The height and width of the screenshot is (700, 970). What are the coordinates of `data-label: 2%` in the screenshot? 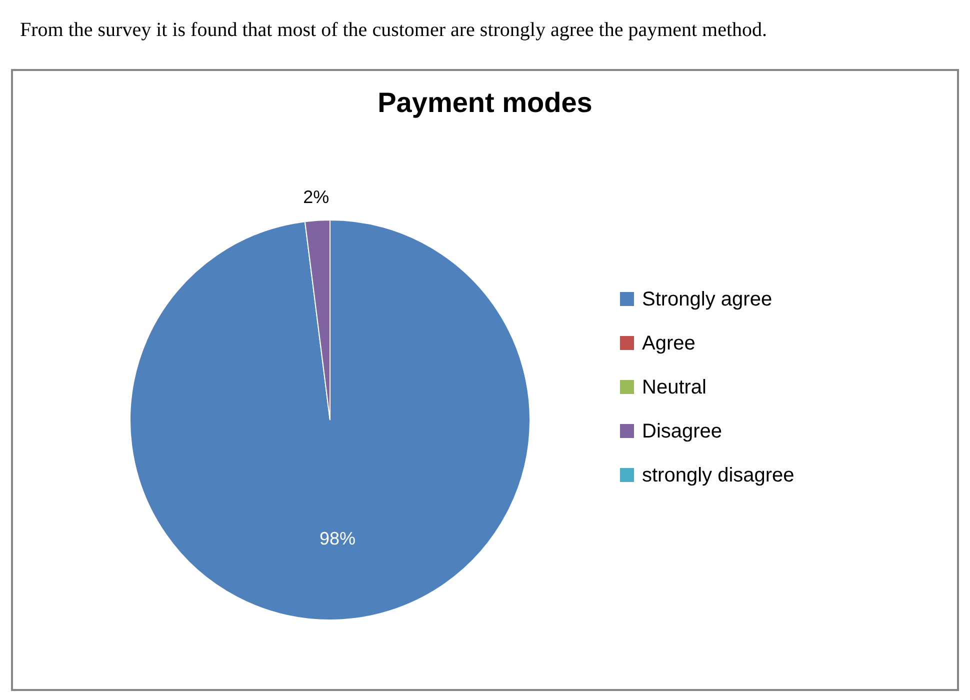 It's located at (316, 197).